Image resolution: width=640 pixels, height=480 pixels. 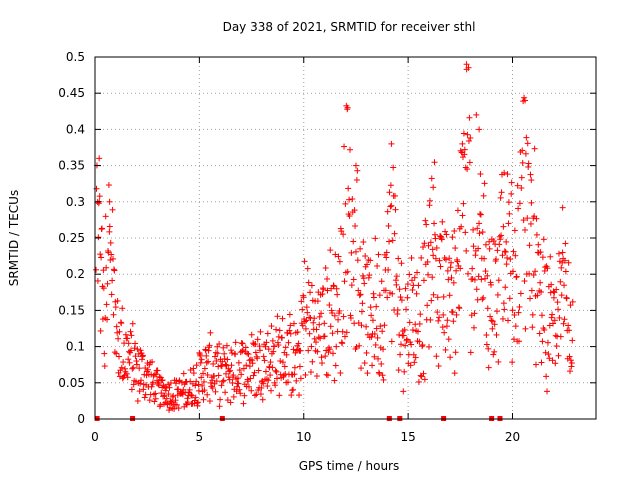 I want to click on y-tick-label: 0.05, so click(x=71, y=383).